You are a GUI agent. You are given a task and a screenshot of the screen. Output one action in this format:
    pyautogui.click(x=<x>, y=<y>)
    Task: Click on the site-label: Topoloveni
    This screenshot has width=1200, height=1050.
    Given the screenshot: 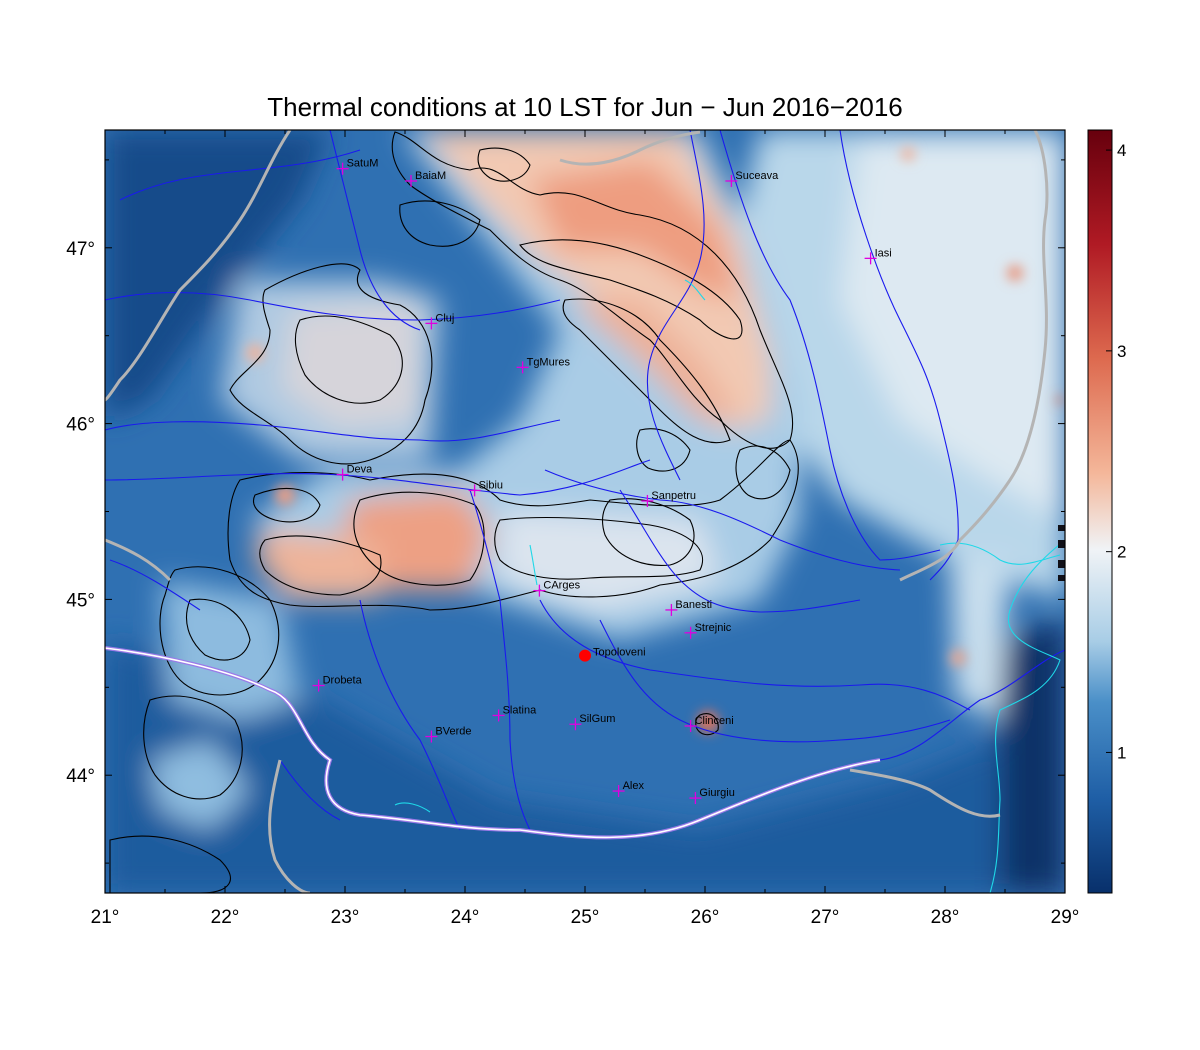 What is the action you would take?
    pyautogui.click(x=619, y=653)
    